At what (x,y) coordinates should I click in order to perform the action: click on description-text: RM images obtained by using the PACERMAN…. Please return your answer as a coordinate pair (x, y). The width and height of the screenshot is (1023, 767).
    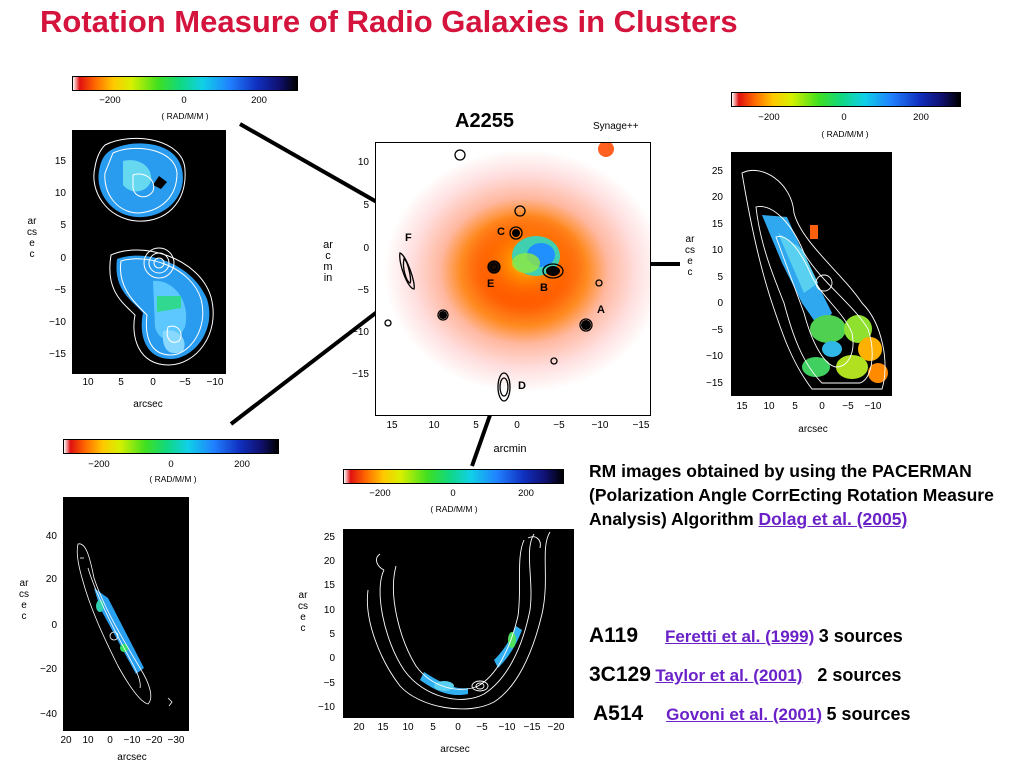
    Looking at the image, I should click on (791, 495).